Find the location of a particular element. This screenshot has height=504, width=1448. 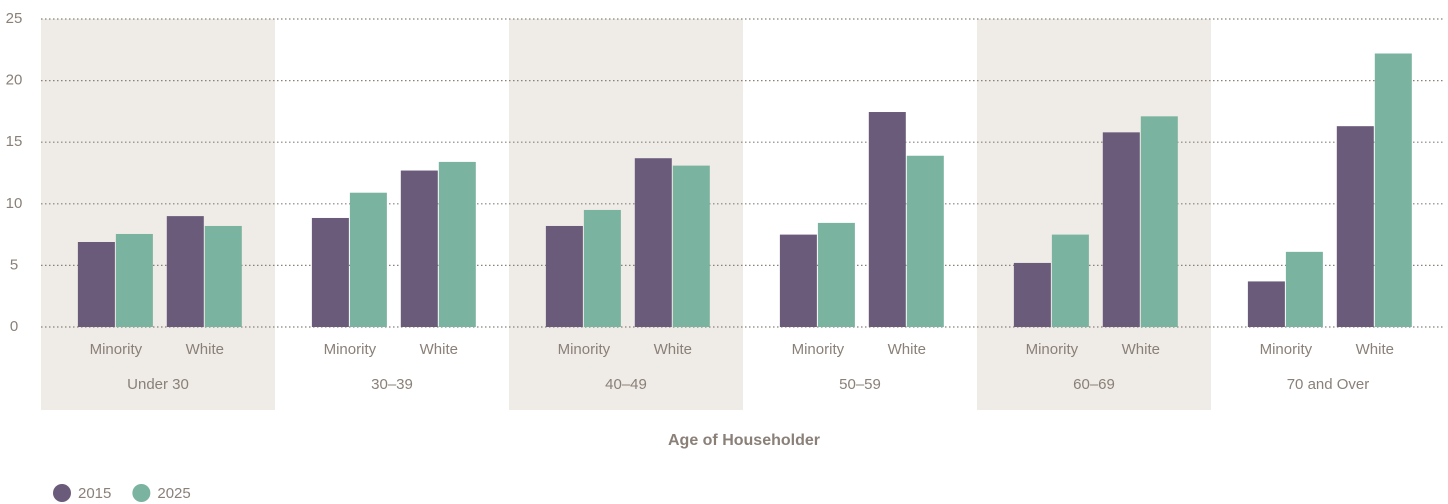

group-band is located at coordinates (158, 214).